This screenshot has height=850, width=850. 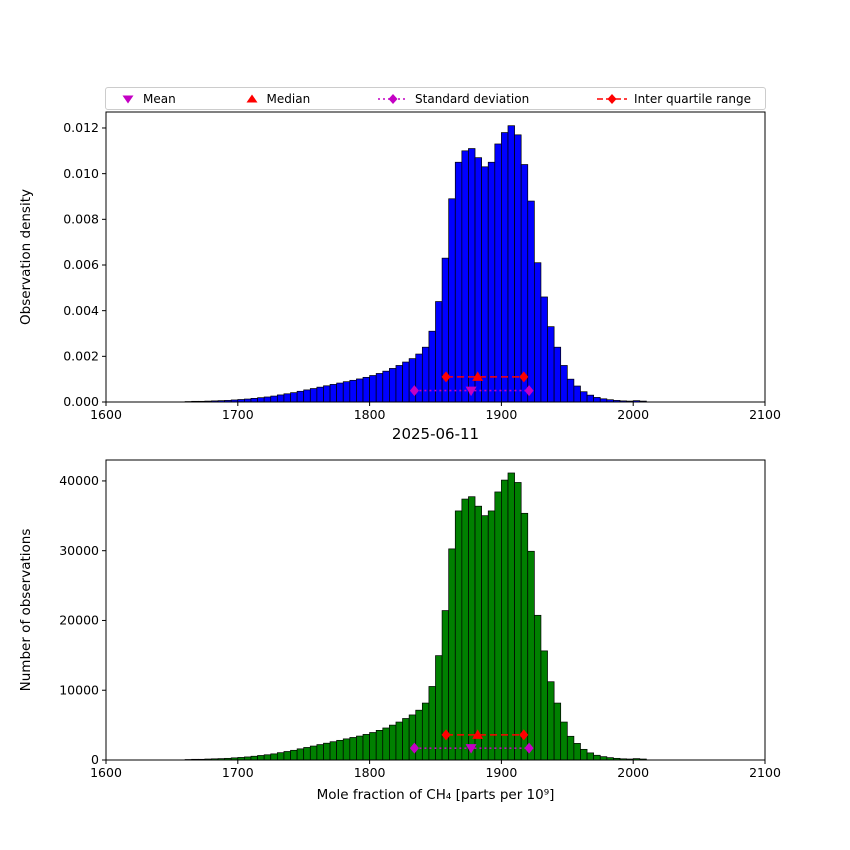 What do you see at coordinates (692, 98) in the screenshot?
I see `legend-label-iqr: Inter quartile range` at bounding box center [692, 98].